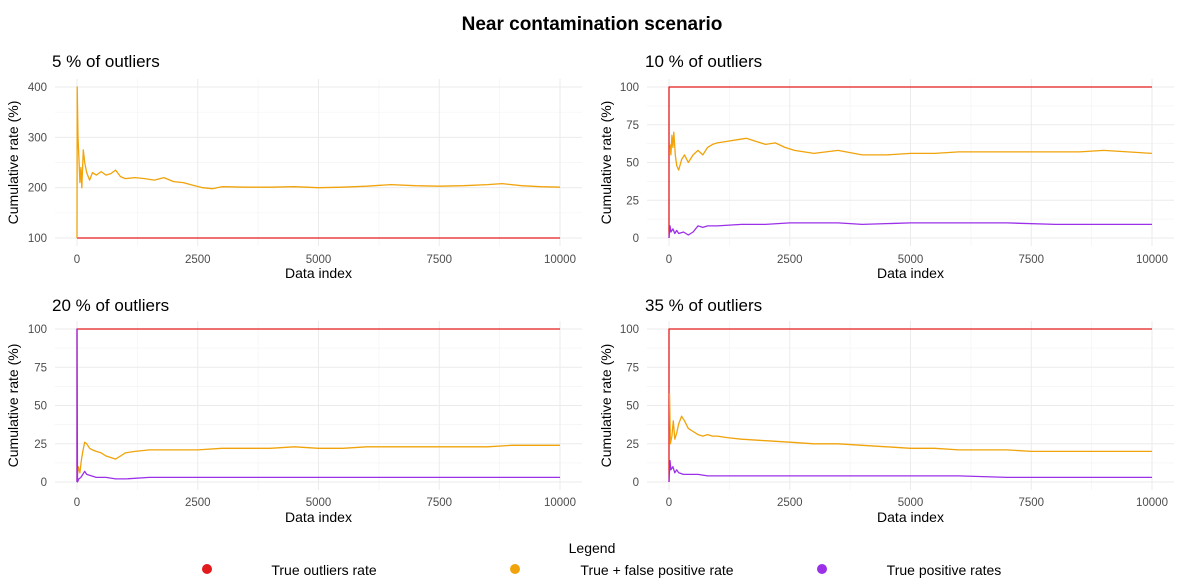 This screenshot has height=582, width=1184. What do you see at coordinates (106, 61) in the screenshot?
I see `panel-title: 5 % of outliers` at bounding box center [106, 61].